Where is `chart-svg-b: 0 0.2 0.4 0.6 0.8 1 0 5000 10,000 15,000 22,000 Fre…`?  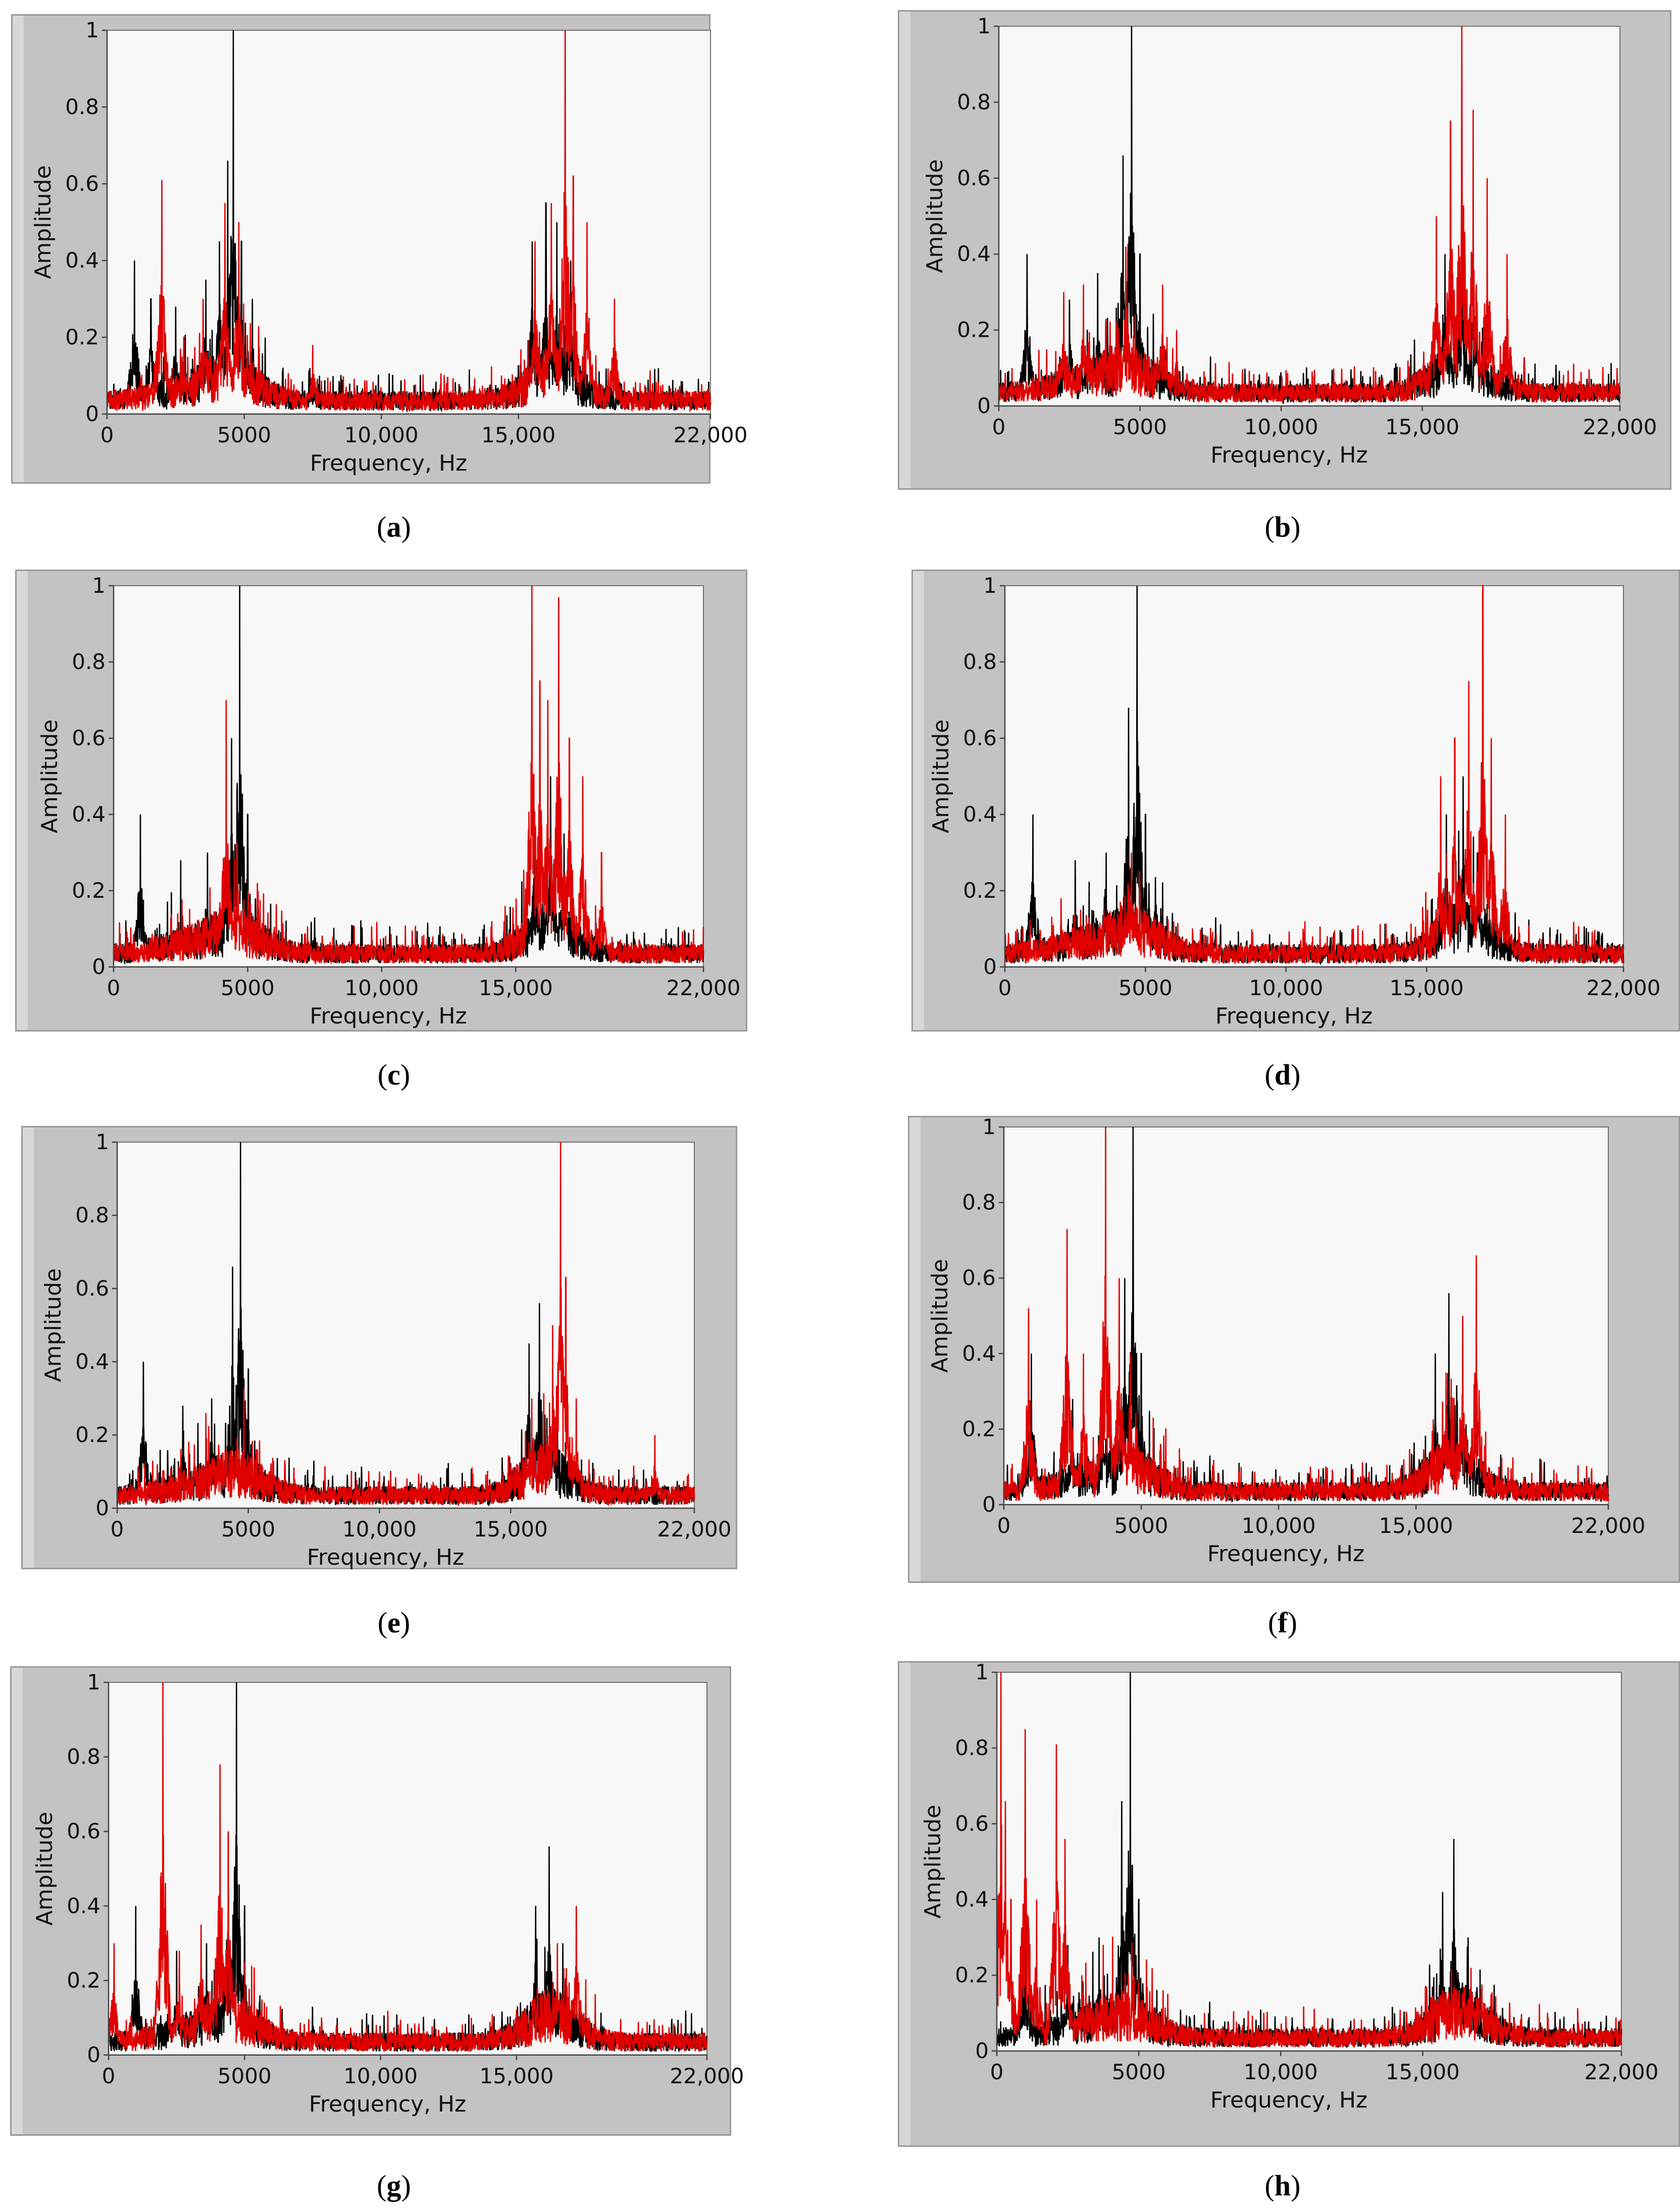
chart-svg-b: 0 0.2 0.4 0.6 0.8 1 0 5000 10,000 15,000 22,000 Fre… is located at coordinates (1285, 250).